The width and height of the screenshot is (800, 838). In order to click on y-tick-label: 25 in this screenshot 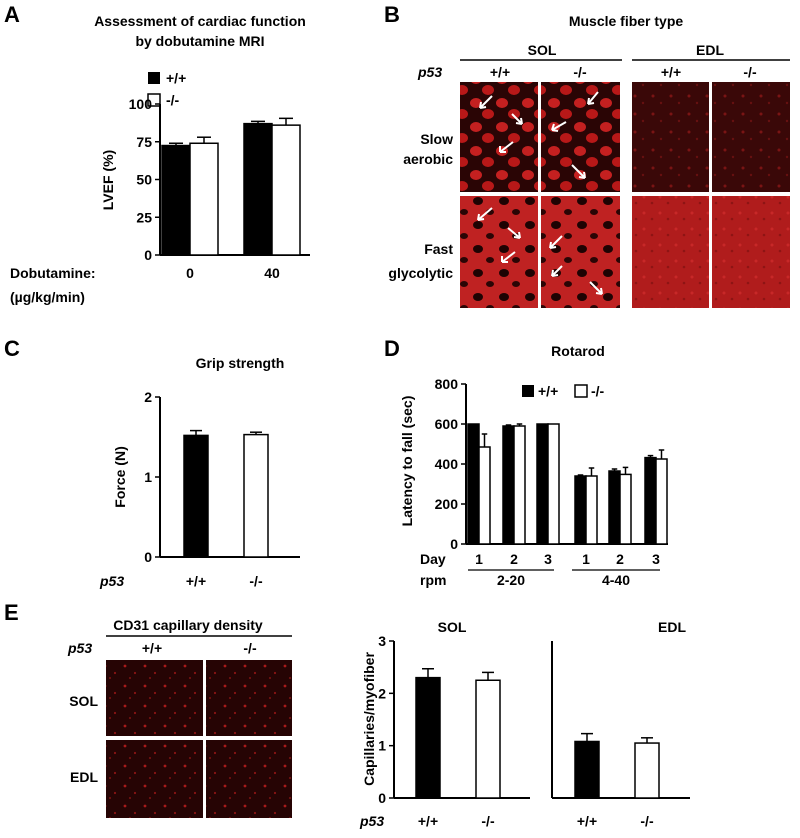, I will do `click(144, 217)`.